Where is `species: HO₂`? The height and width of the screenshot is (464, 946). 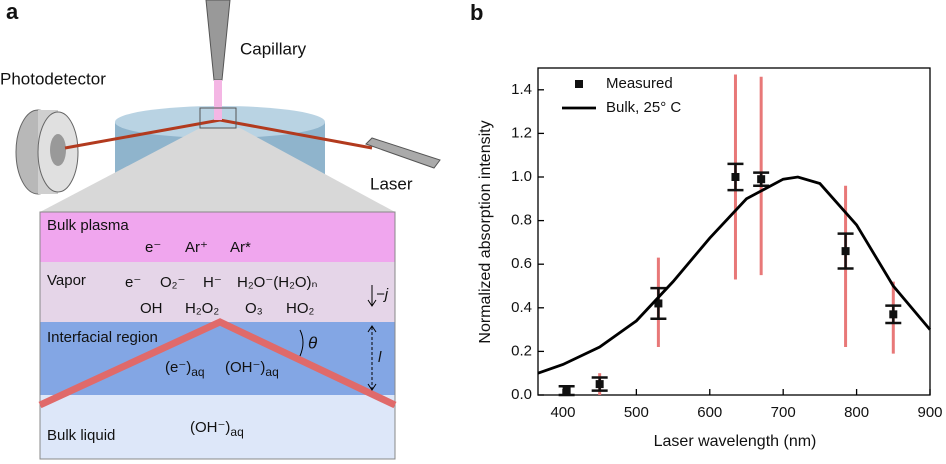 species: HO₂ is located at coordinates (300, 308).